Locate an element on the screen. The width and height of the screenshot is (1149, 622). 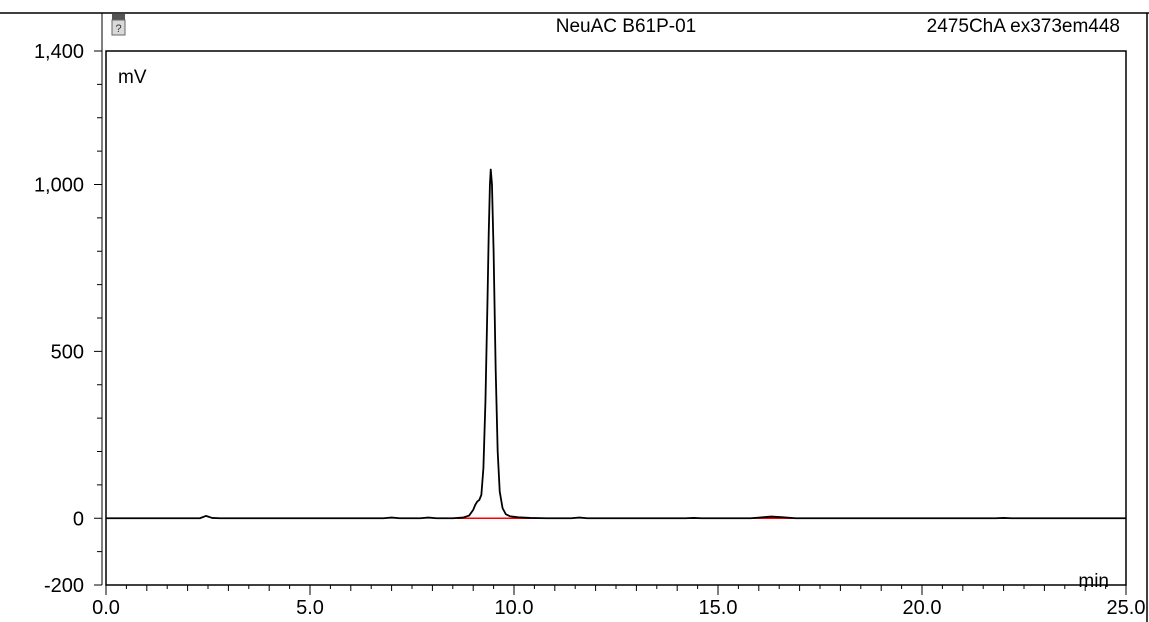
y-tick-label: 1,000 is located at coordinates (59, 186).